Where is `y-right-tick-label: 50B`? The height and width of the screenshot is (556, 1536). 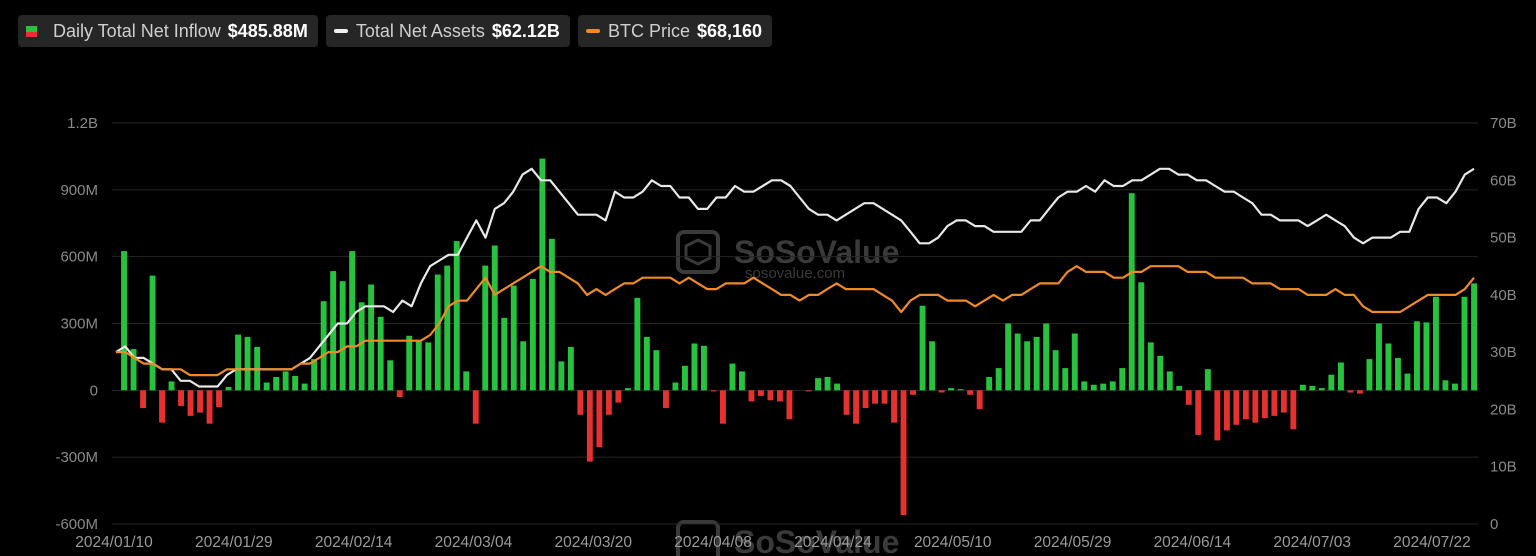
y-right-tick-label: 50B is located at coordinates (1503, 238).